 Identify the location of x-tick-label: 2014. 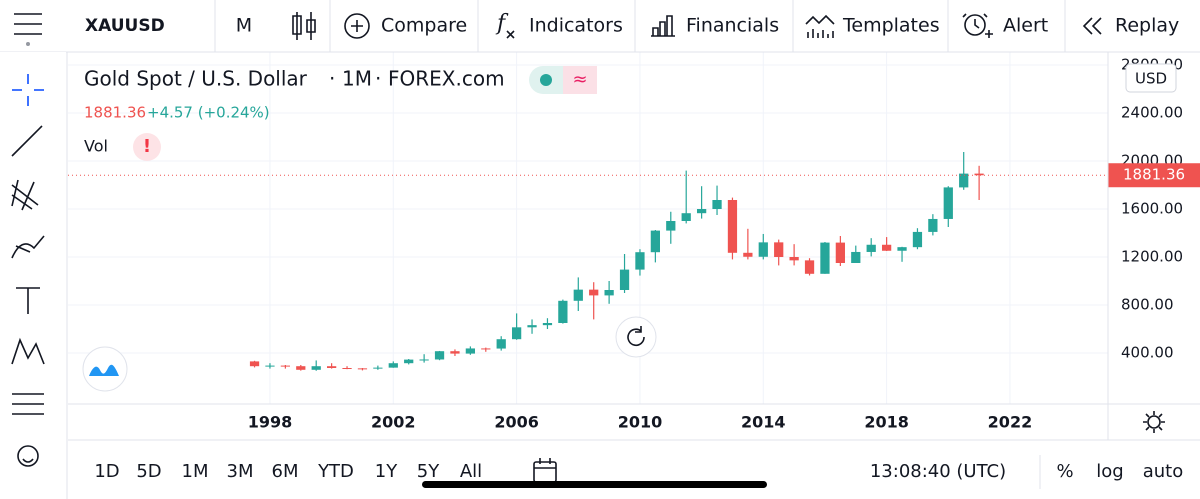
(763, 422).